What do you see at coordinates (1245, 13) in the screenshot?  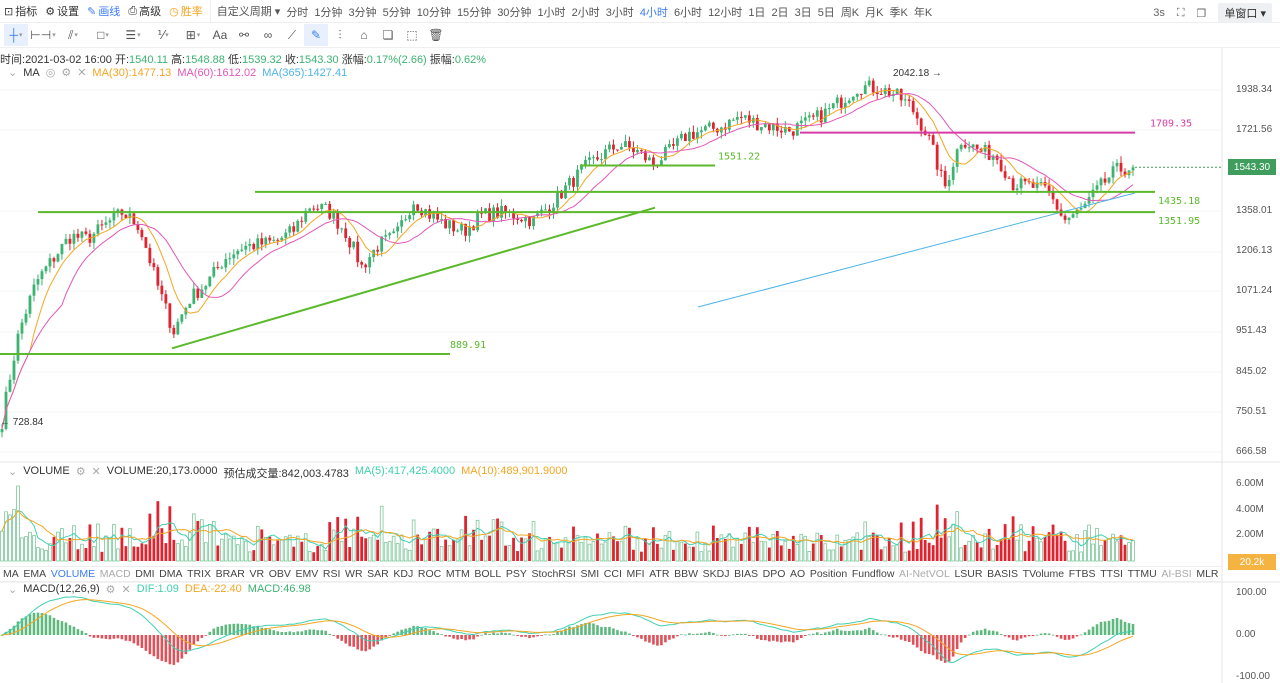 I see `window-mode-dropdown: 单窗口 ▾` at bounding box center [1245, 13].